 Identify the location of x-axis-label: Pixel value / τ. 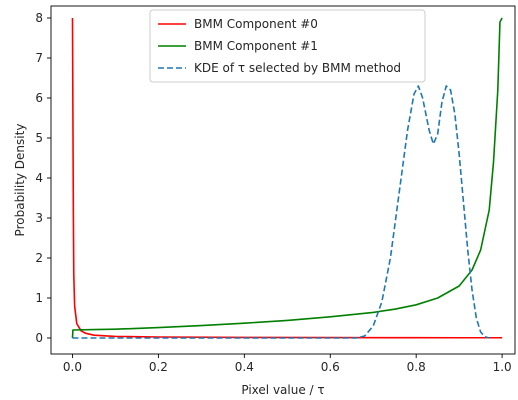
(282, 390).